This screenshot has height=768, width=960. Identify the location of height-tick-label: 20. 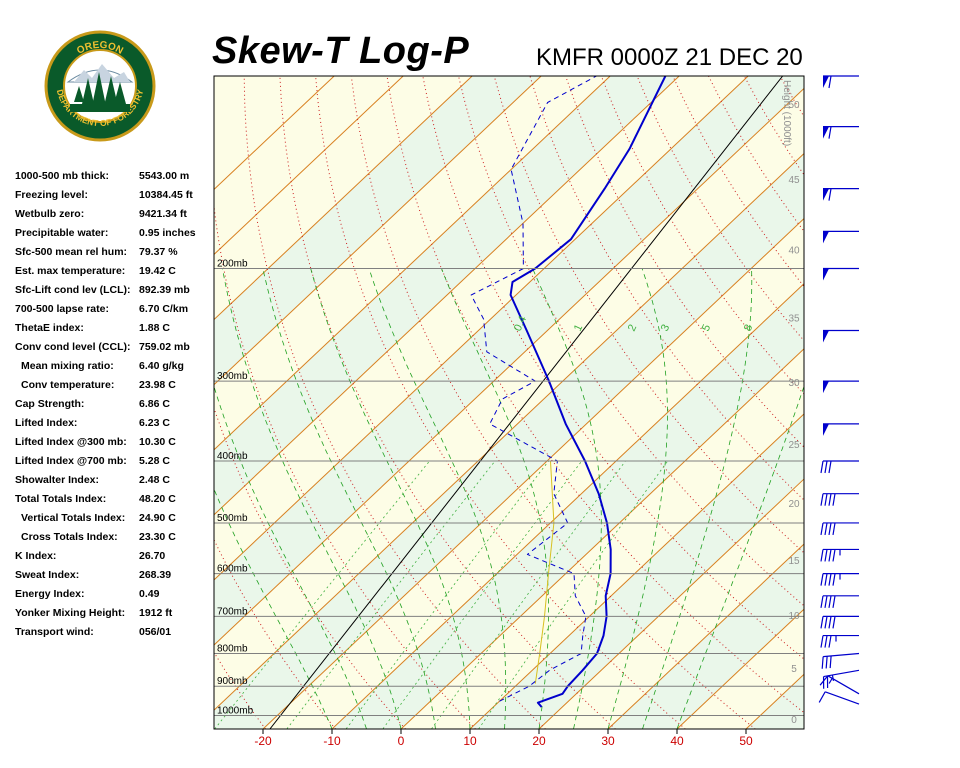
(794, 504).